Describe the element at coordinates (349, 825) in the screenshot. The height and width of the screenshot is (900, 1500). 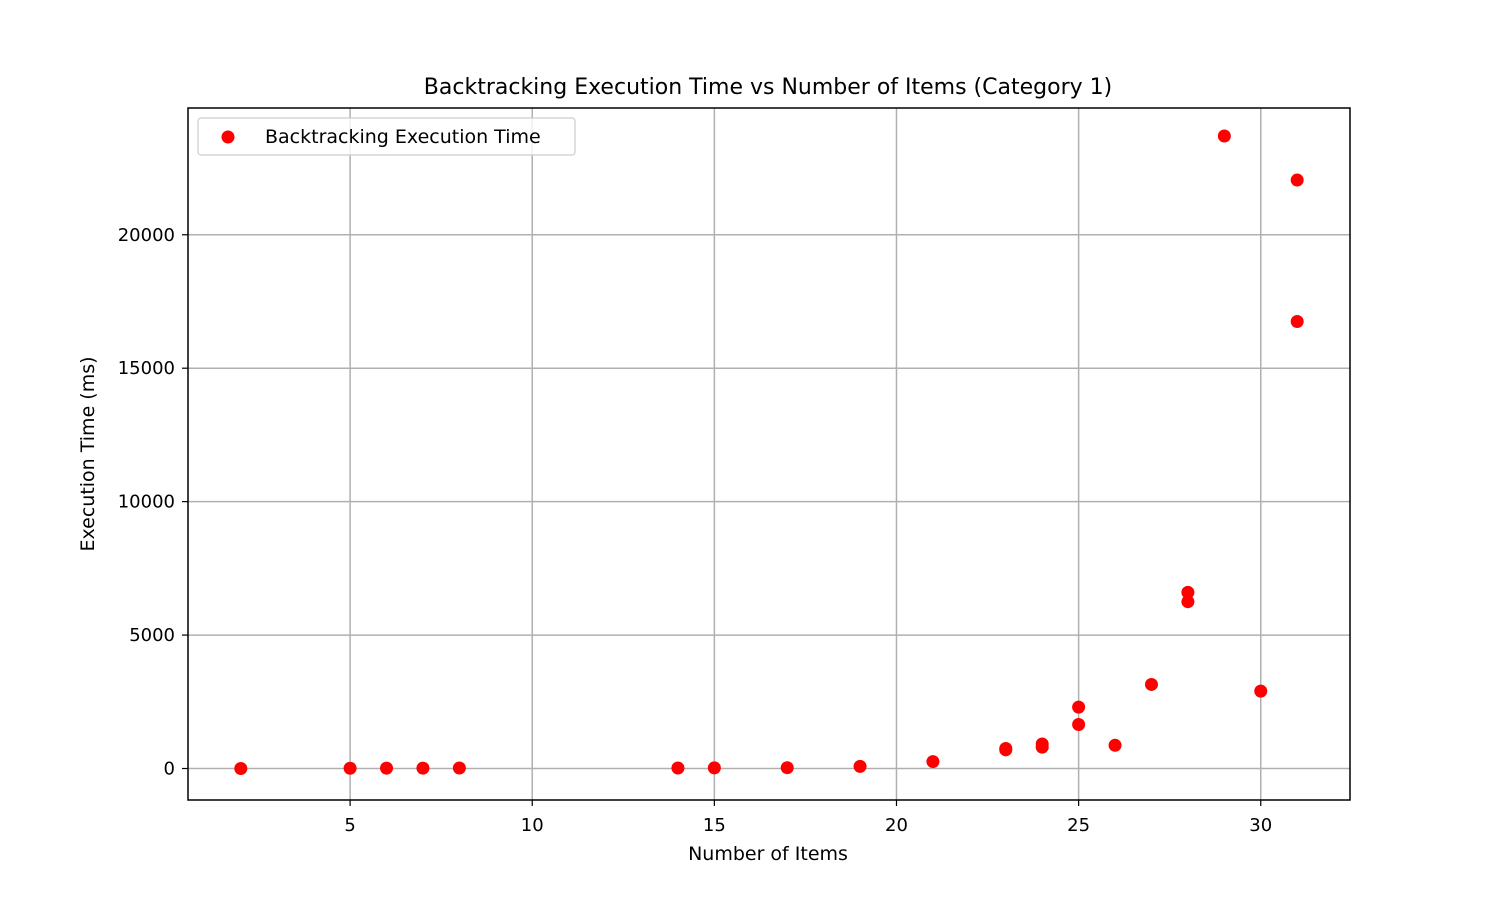
I see `x-tick-label: 5` at that location.